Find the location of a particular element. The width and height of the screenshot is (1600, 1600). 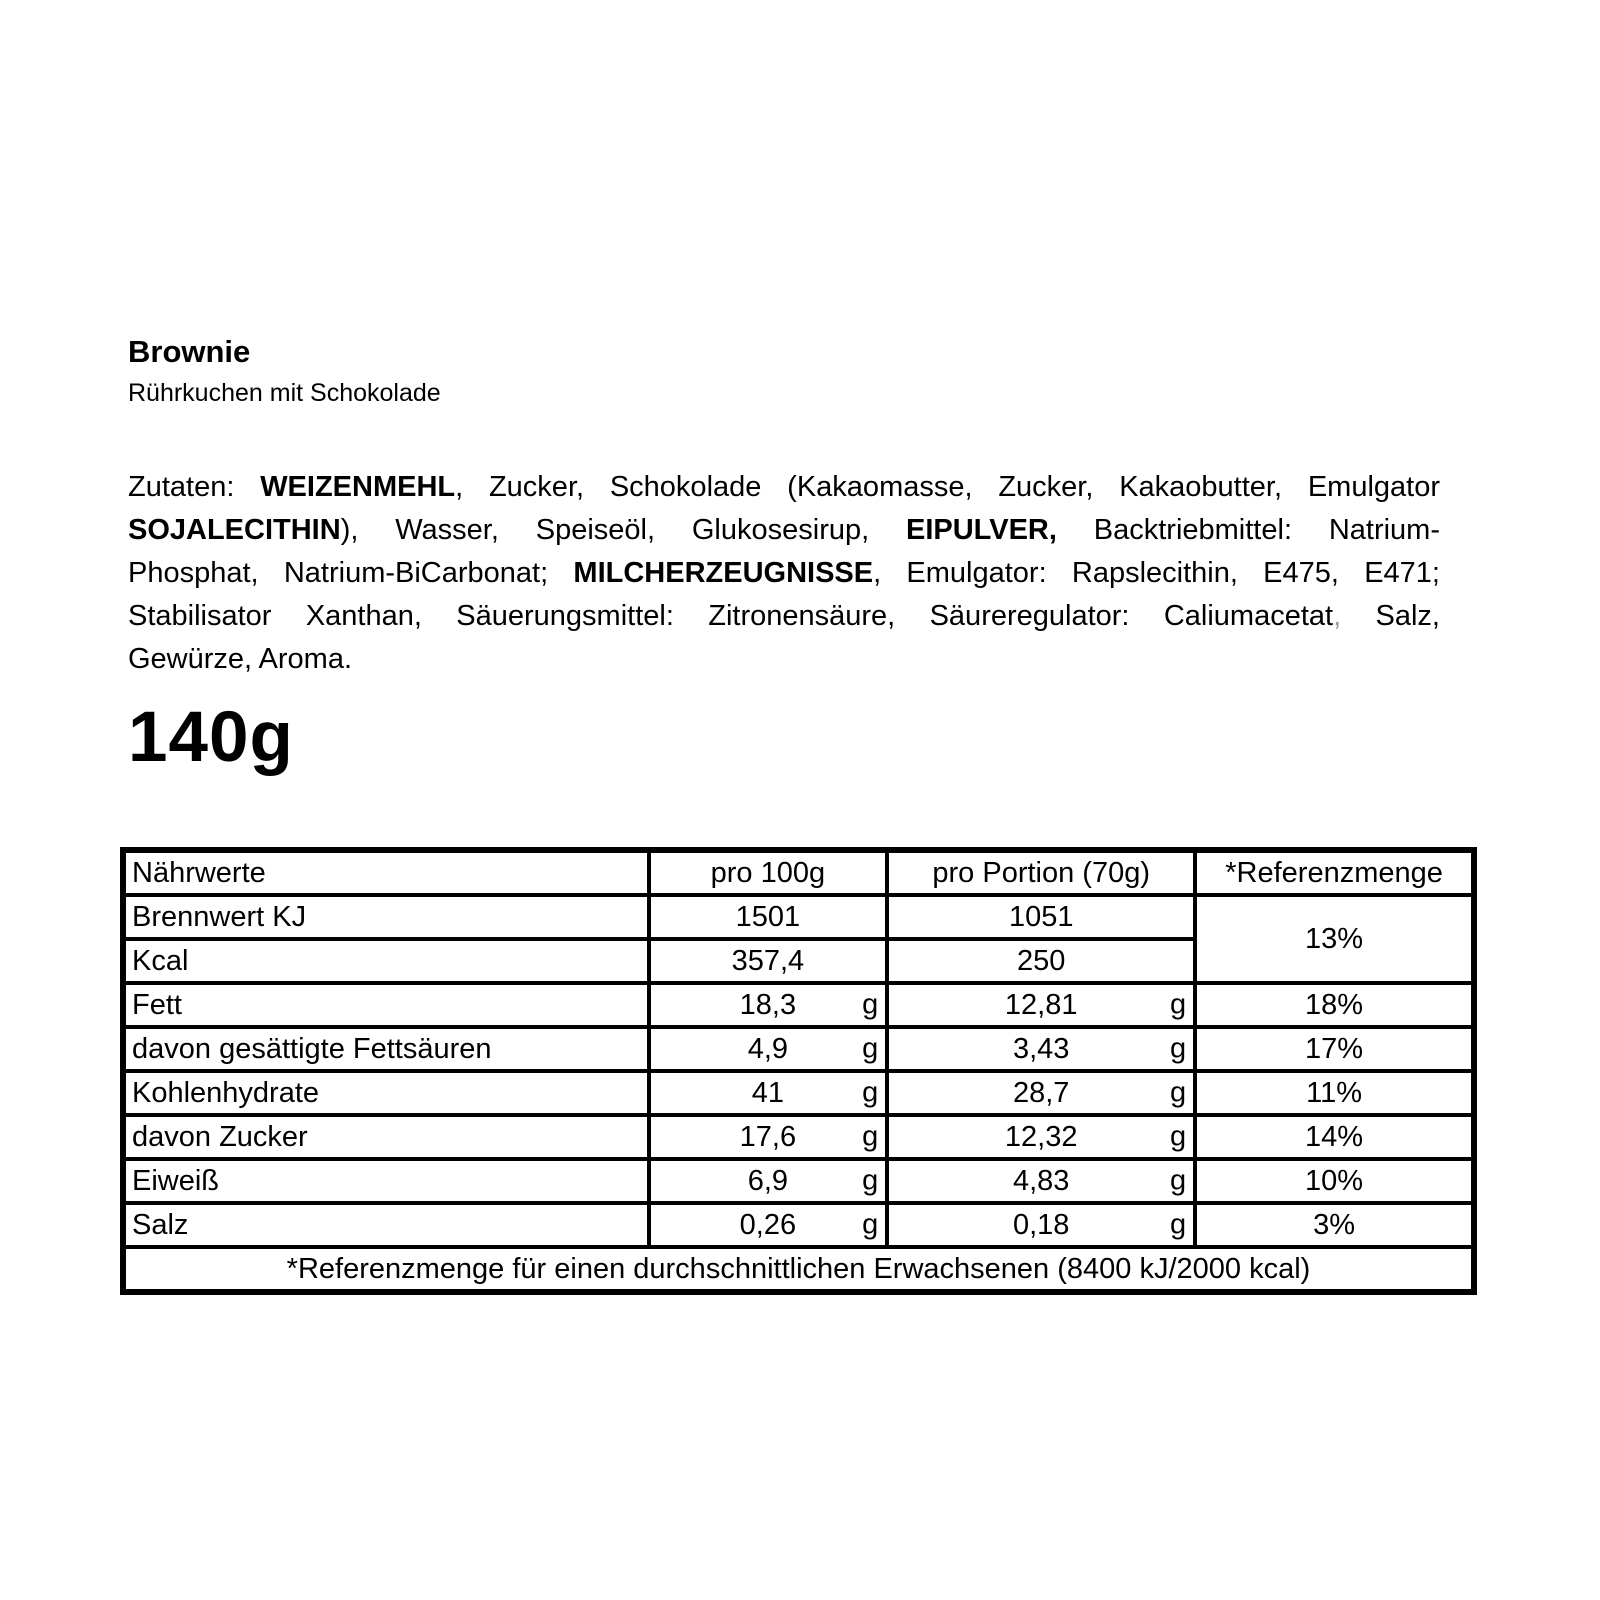

net-weight: 140g is located at coordinates (211, 737).